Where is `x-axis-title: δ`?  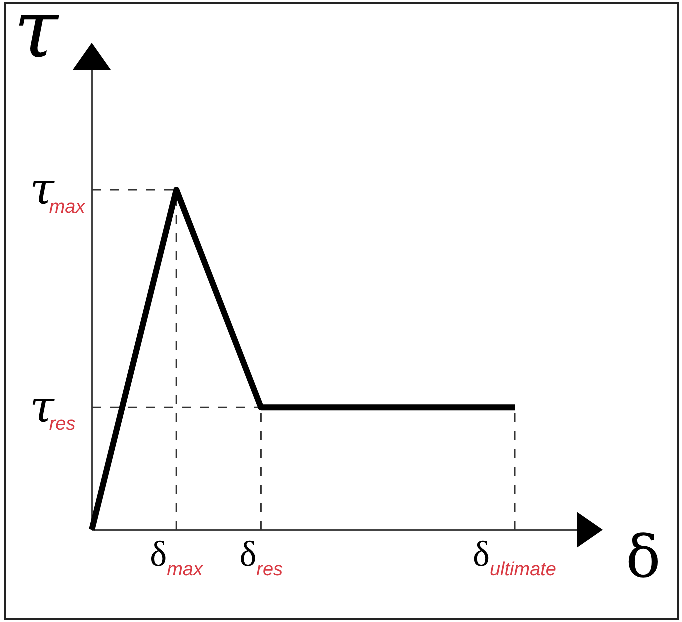 x-axis-title: δ is located at coordinates (643, 557).